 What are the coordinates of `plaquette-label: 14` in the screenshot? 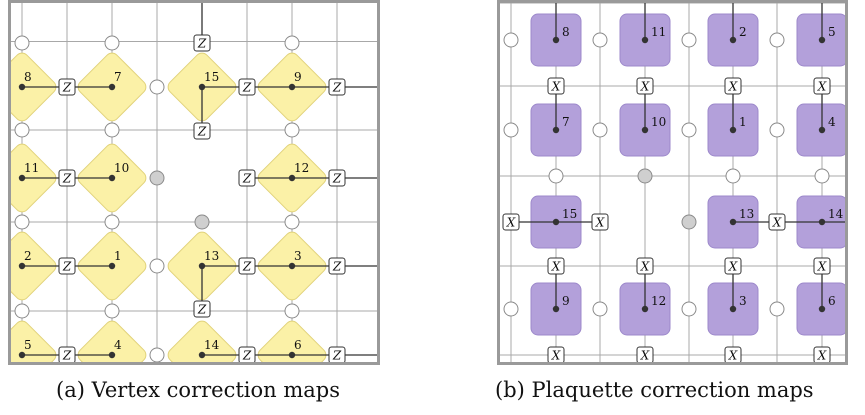 It's located at (836, 214).